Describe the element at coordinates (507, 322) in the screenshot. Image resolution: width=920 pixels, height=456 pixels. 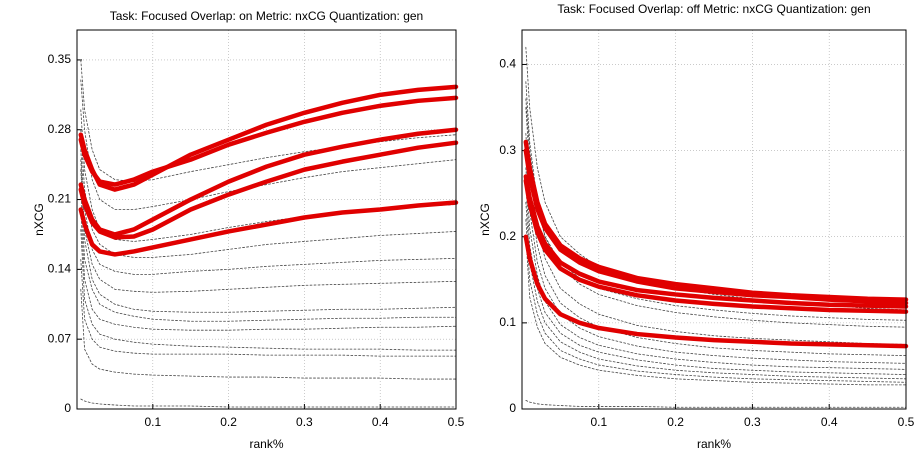
I see `y-tick-label: 0.1` at that location.